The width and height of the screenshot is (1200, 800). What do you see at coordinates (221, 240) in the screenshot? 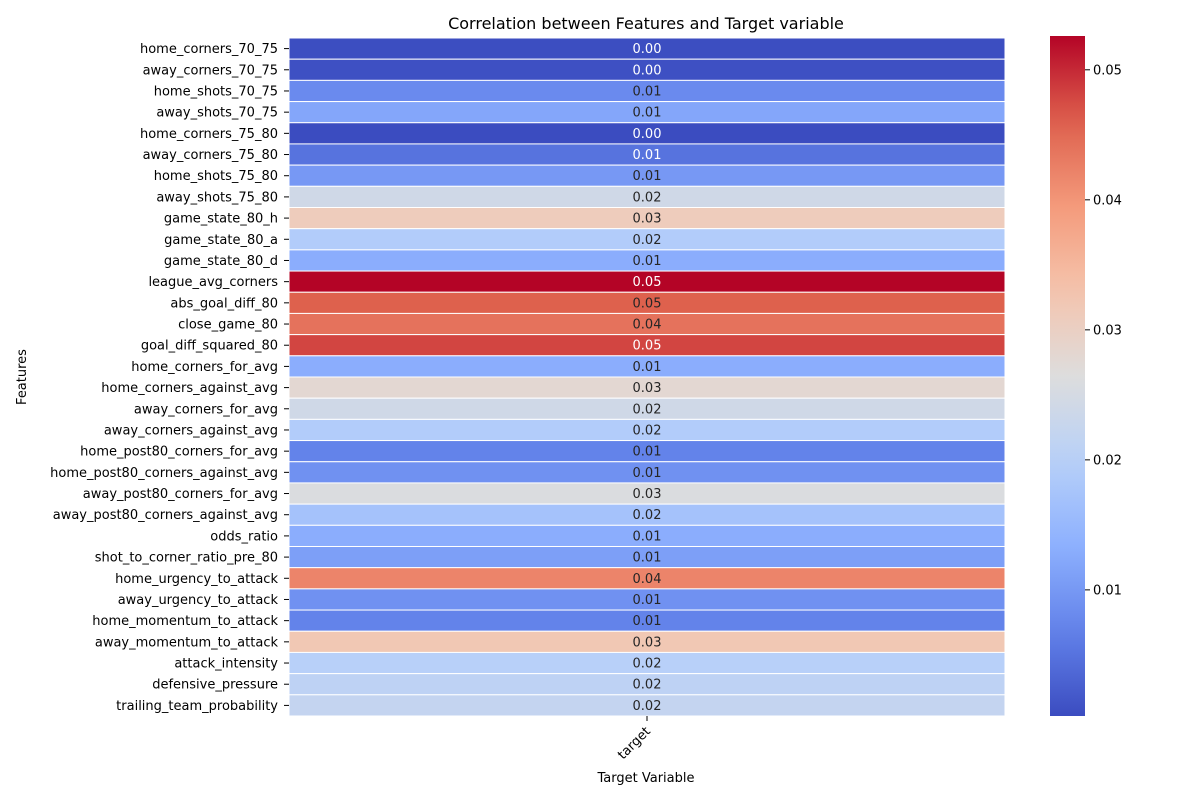
I see `y-tick-label: game_state_80_a` at bounding box center [221, 240].